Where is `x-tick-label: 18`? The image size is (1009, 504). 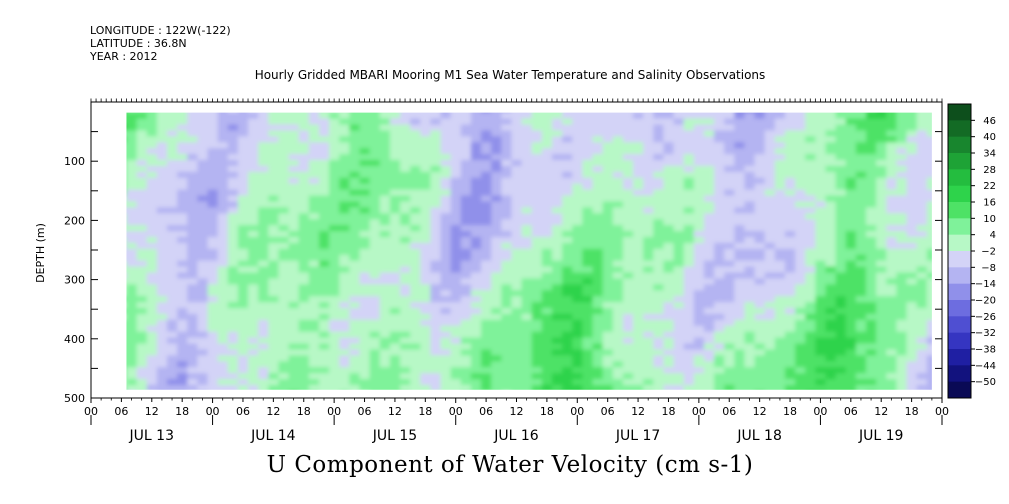 x-tick-label: 18 is located at coordinates (182, 411).